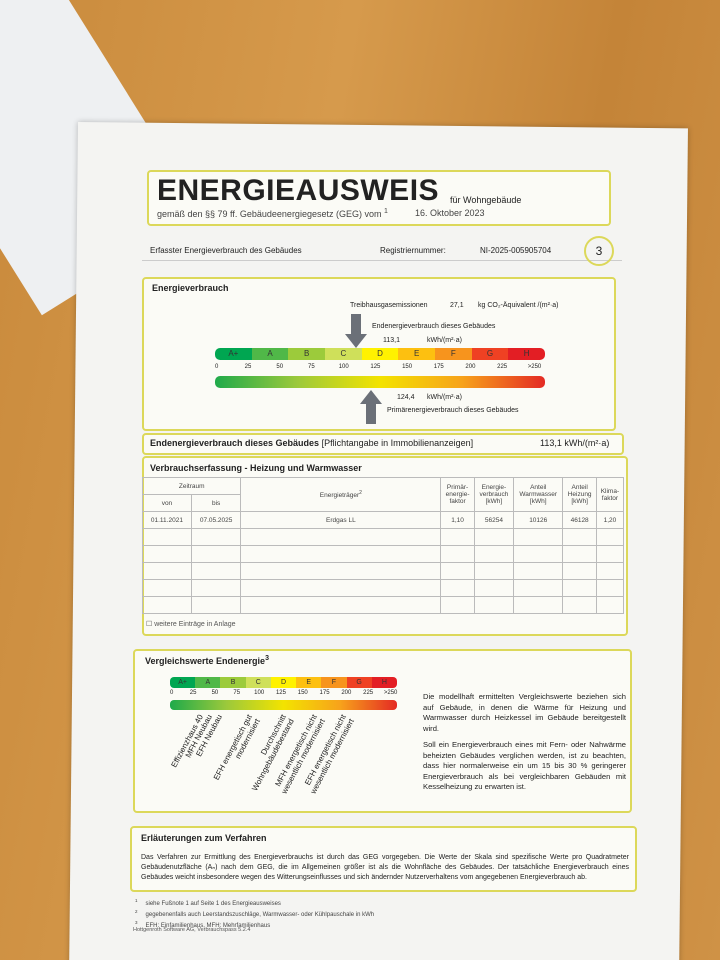  Describe the element at coordinates (457, 487) in the screenshot. I see `header-text: Primär-` at that location.